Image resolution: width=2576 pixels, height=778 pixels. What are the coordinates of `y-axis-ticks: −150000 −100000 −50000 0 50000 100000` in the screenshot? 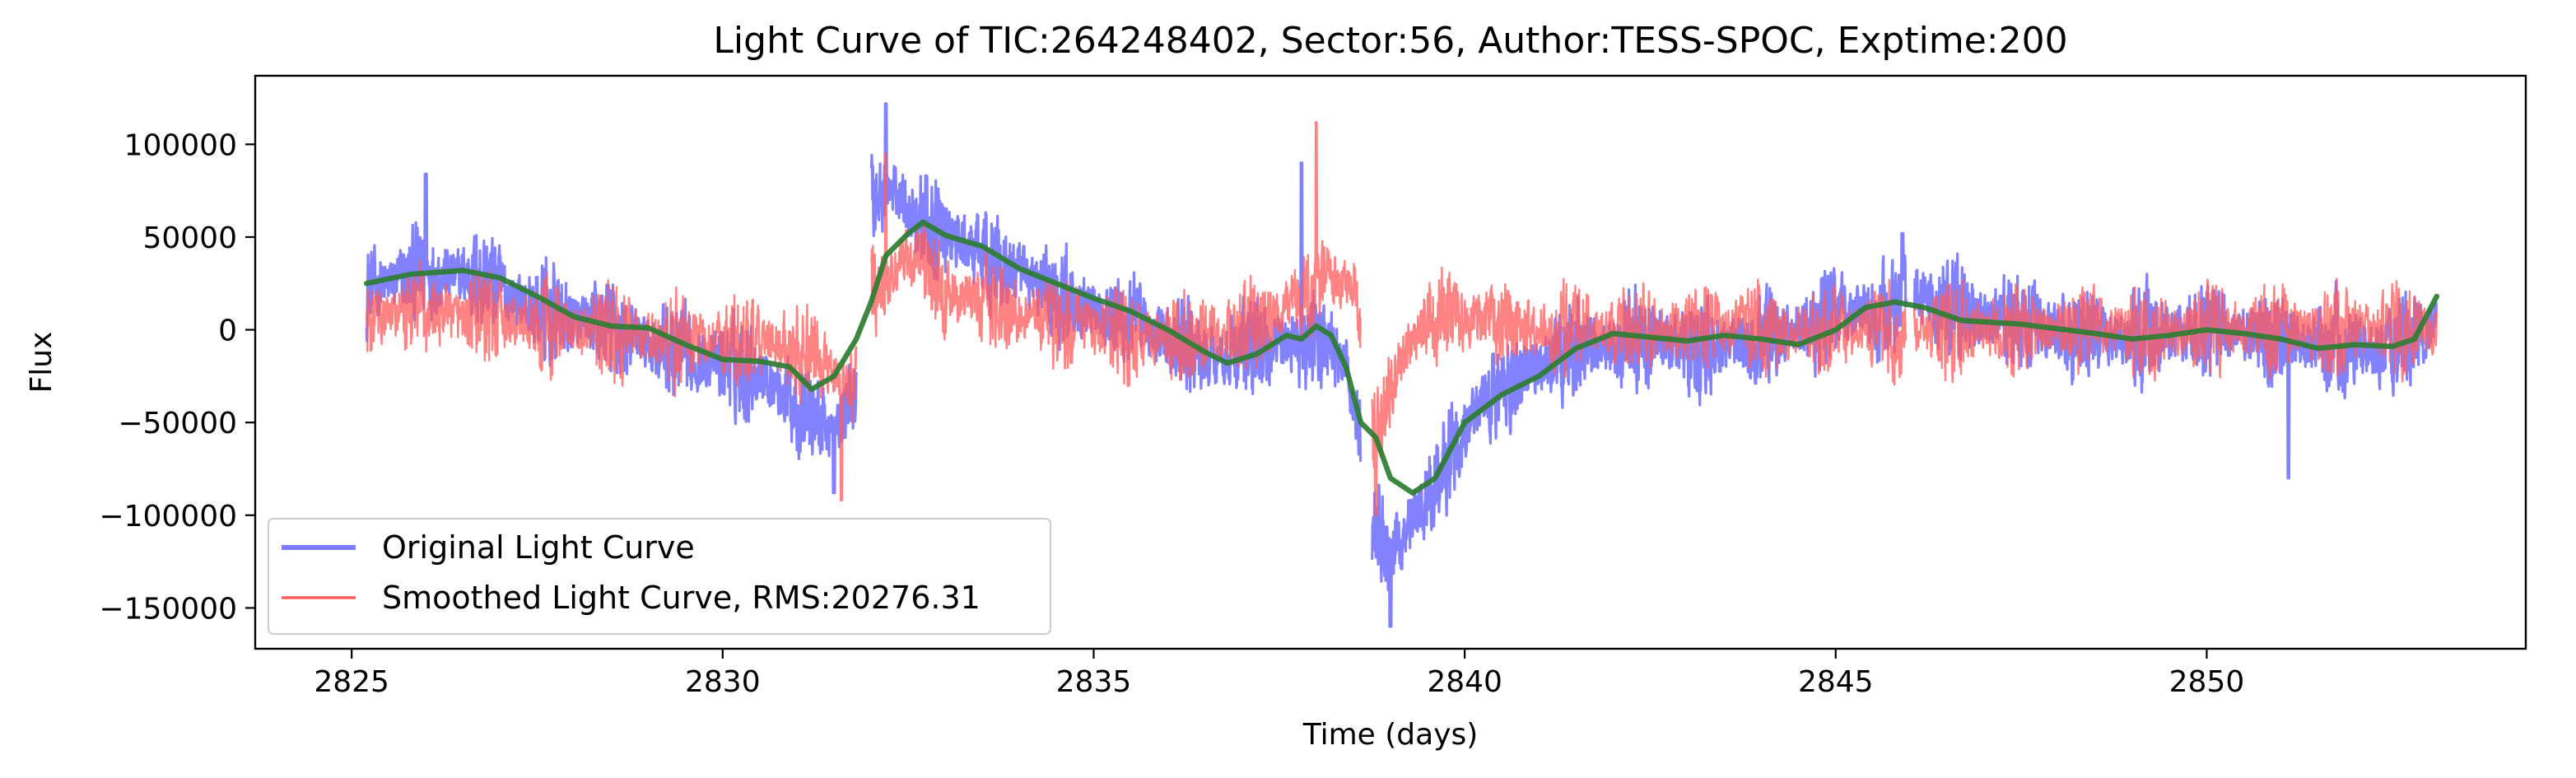 It's located at (177, 377).